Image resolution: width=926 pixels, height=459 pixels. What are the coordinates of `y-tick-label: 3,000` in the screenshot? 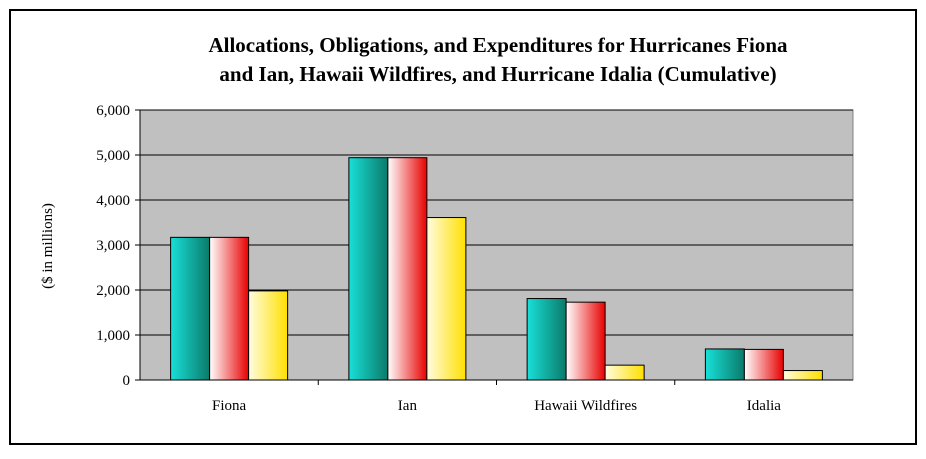 It's located at (113, 246).